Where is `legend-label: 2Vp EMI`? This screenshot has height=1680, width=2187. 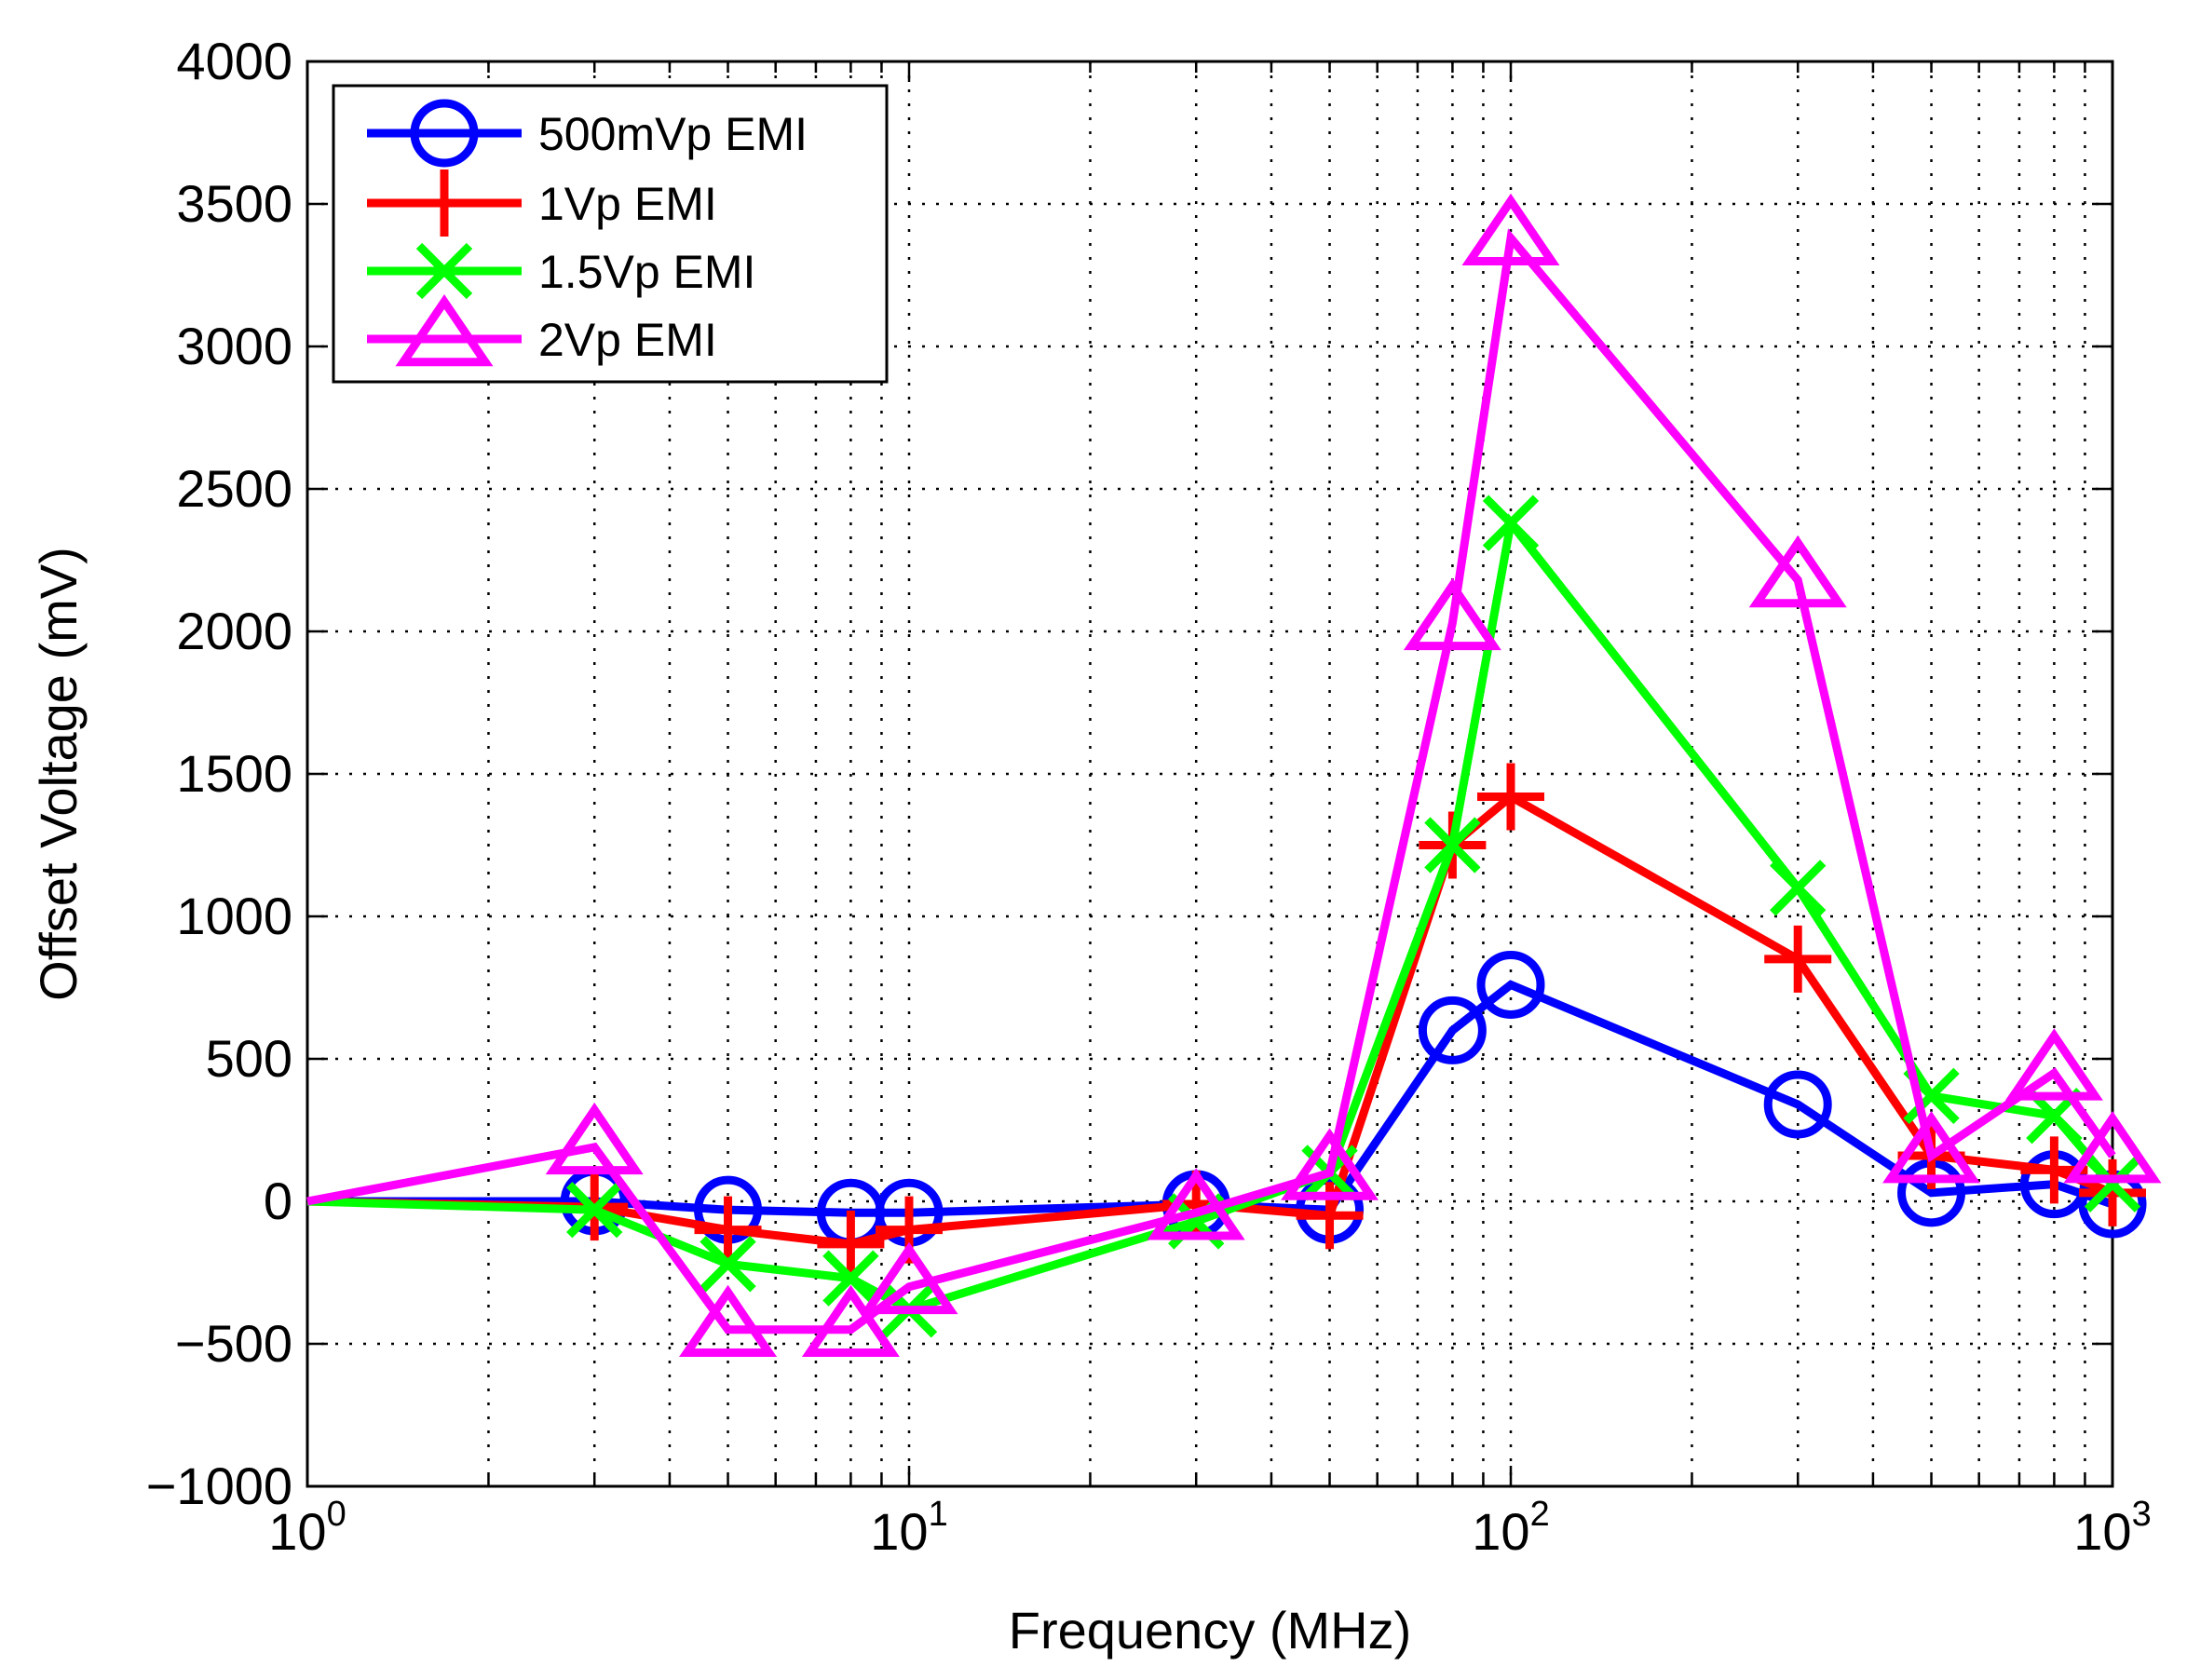
legend-label: 2Vp EMI is located at coordinates (627, 340).